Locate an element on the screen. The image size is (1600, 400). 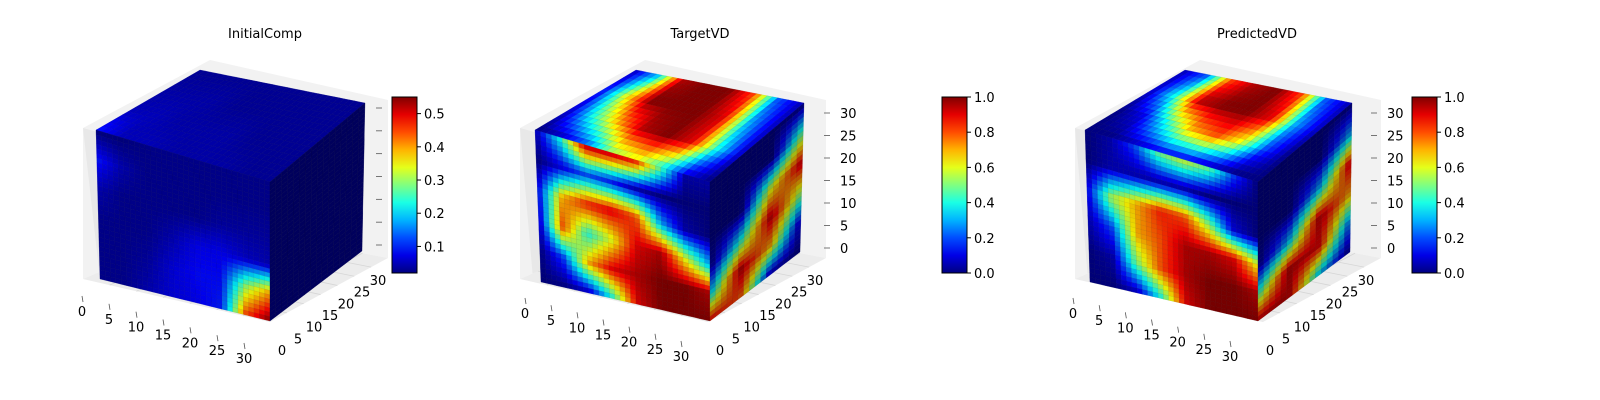
plot-title: TargetVD is located at coordinates (699, 34).